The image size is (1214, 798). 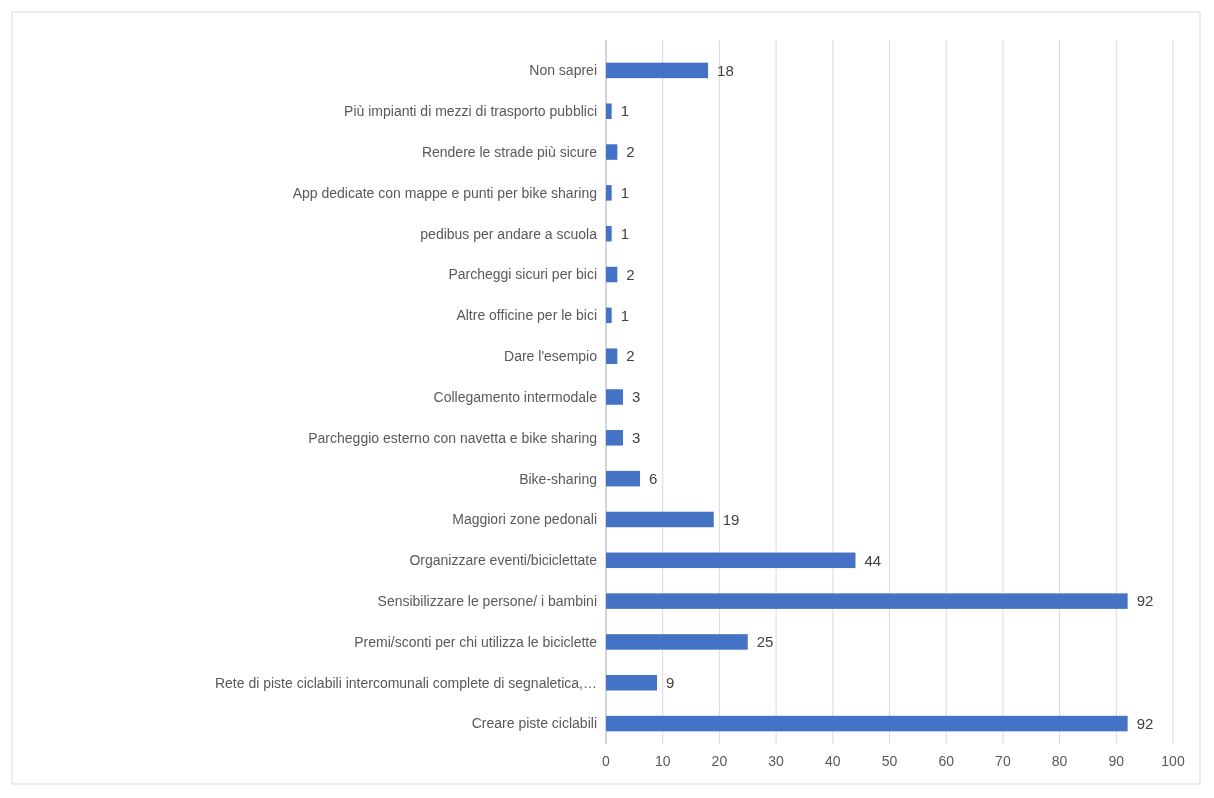 I want to click on x-tick-label: 40, so click(x=833, y=761).